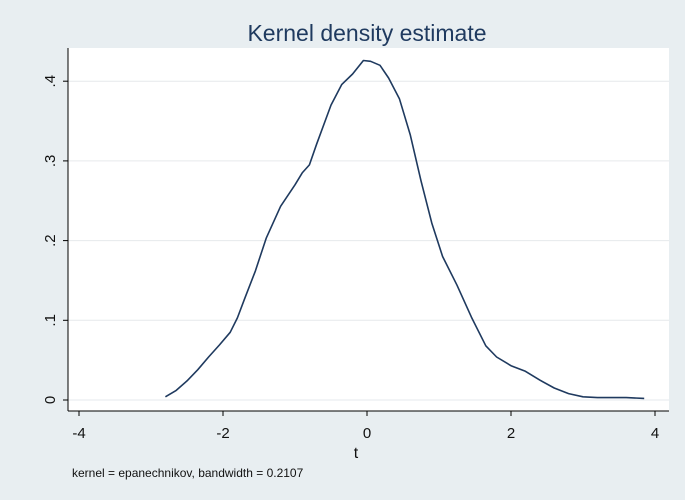  I want to click on x-tick-label: -2, so click(222, 433).